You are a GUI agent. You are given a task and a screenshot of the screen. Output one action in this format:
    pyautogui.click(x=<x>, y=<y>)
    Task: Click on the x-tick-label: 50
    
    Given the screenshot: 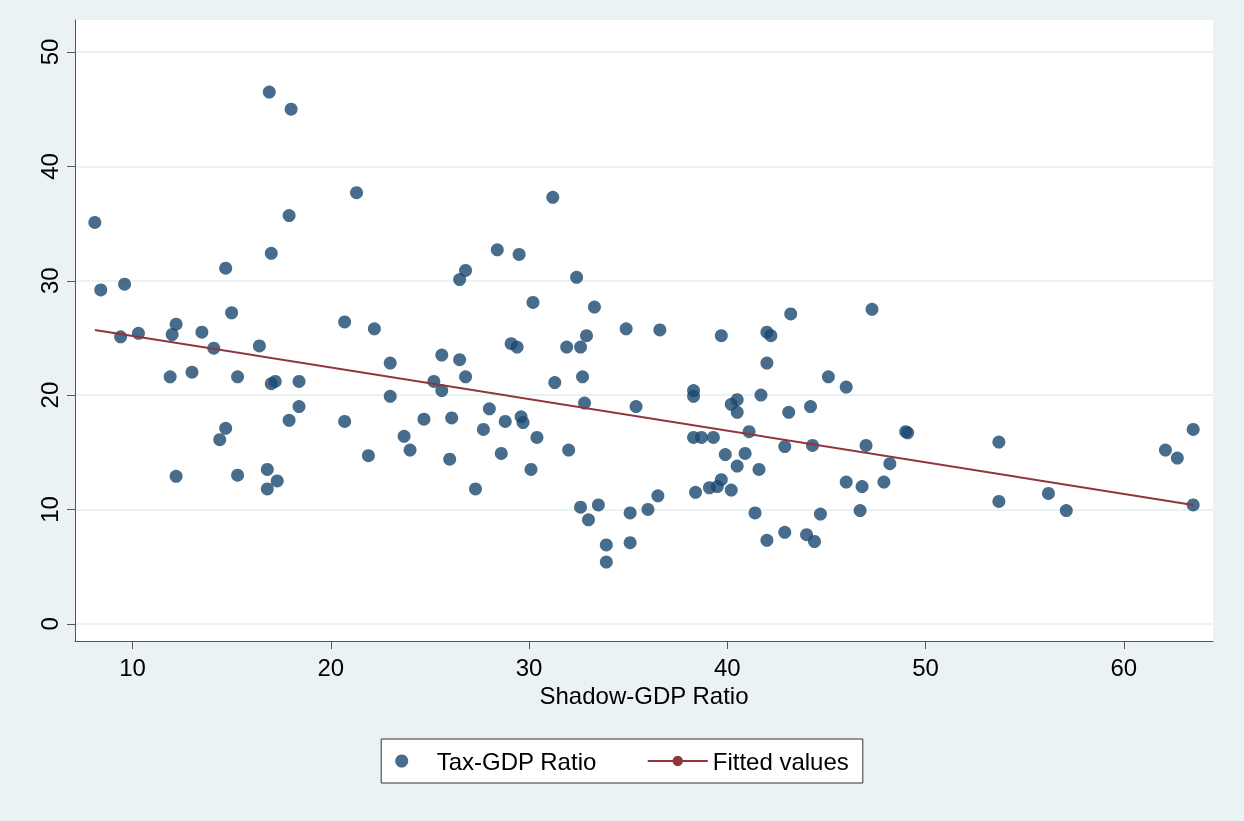 What is the action you would take?
    pyautogui.click(x=925, y=667)
    